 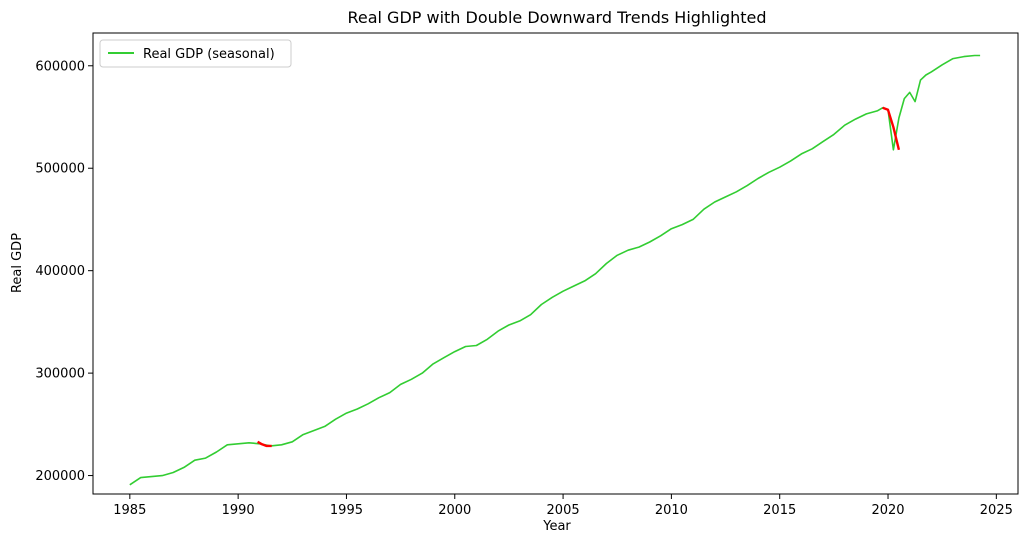 I want to click on x-tick-label: 2010, so click(x=671, y=510).